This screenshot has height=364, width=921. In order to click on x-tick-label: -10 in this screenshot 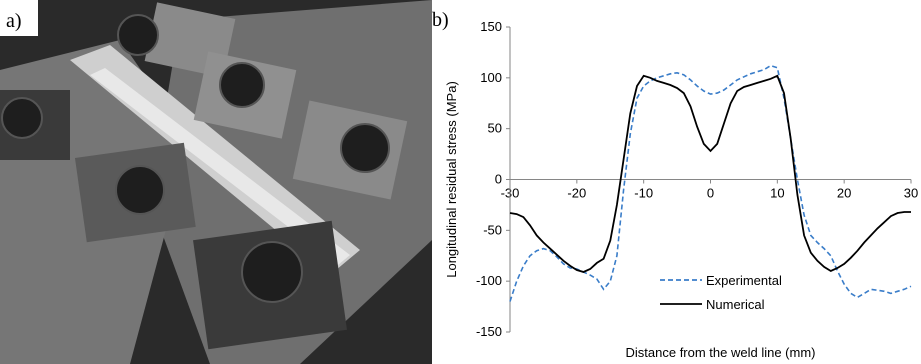, I will do `click(643, 193)`.